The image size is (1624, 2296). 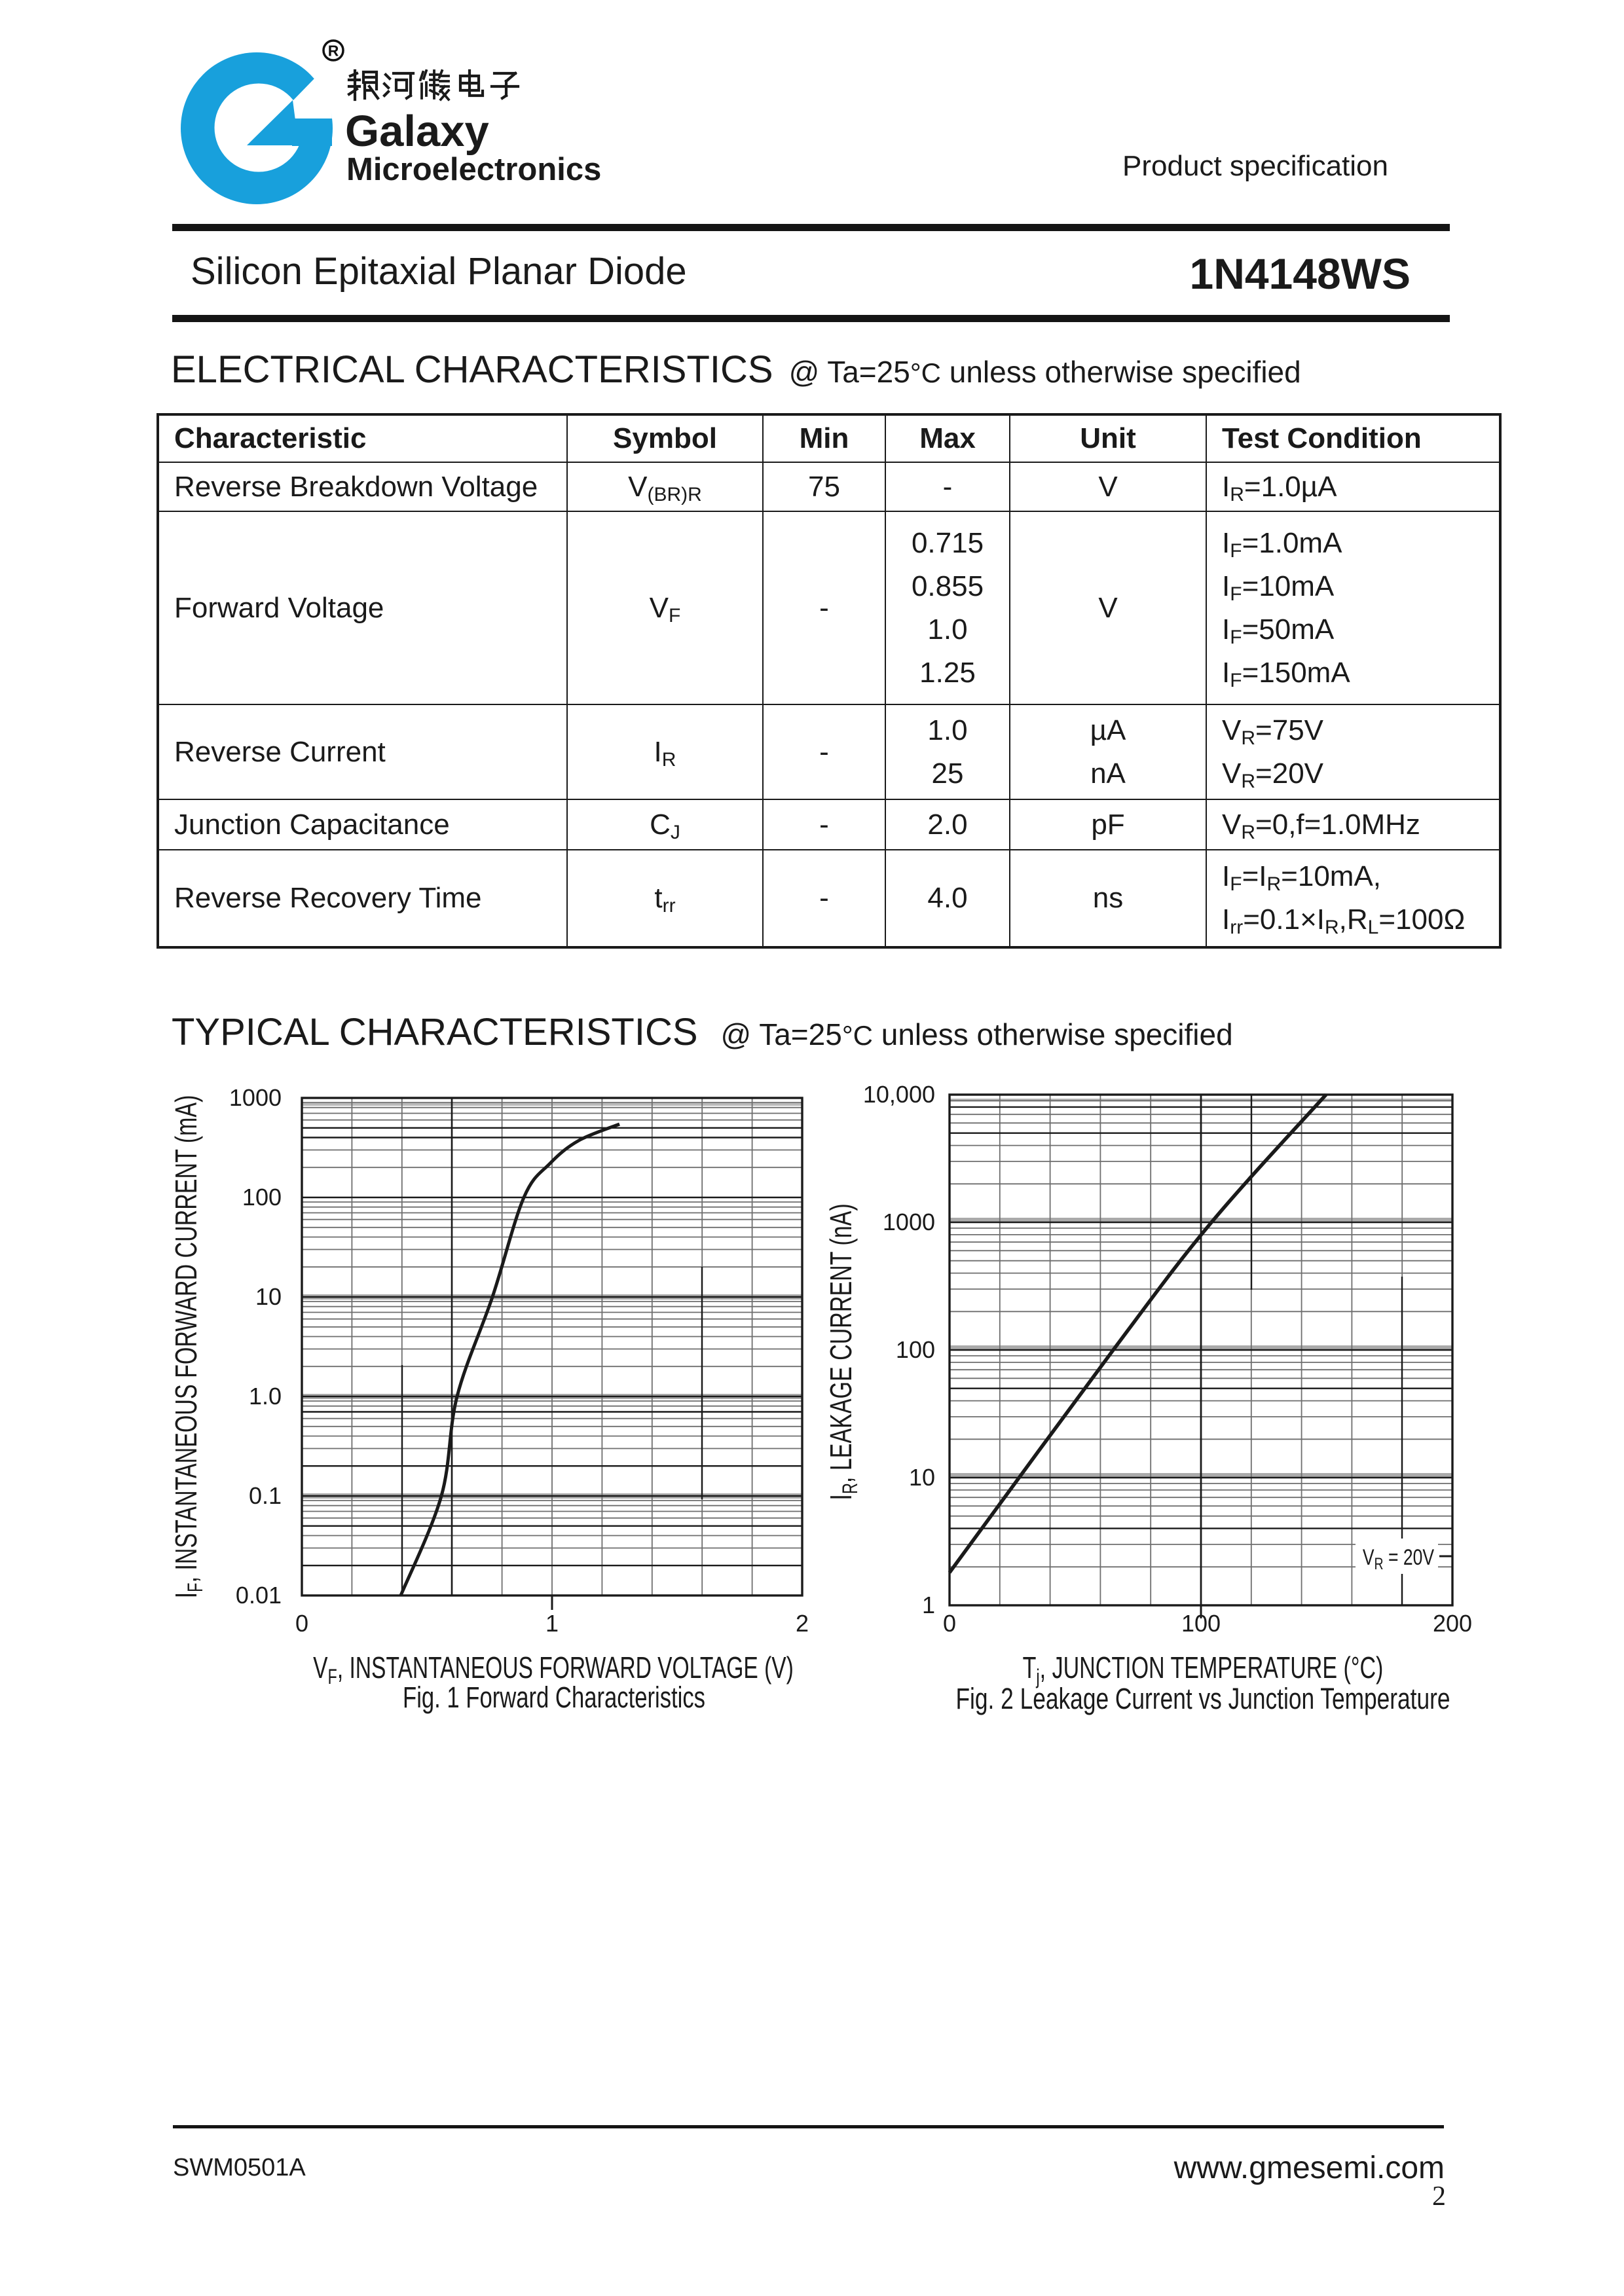 I want to click on svg-text: 0.01, so click(x=259, y=1595).